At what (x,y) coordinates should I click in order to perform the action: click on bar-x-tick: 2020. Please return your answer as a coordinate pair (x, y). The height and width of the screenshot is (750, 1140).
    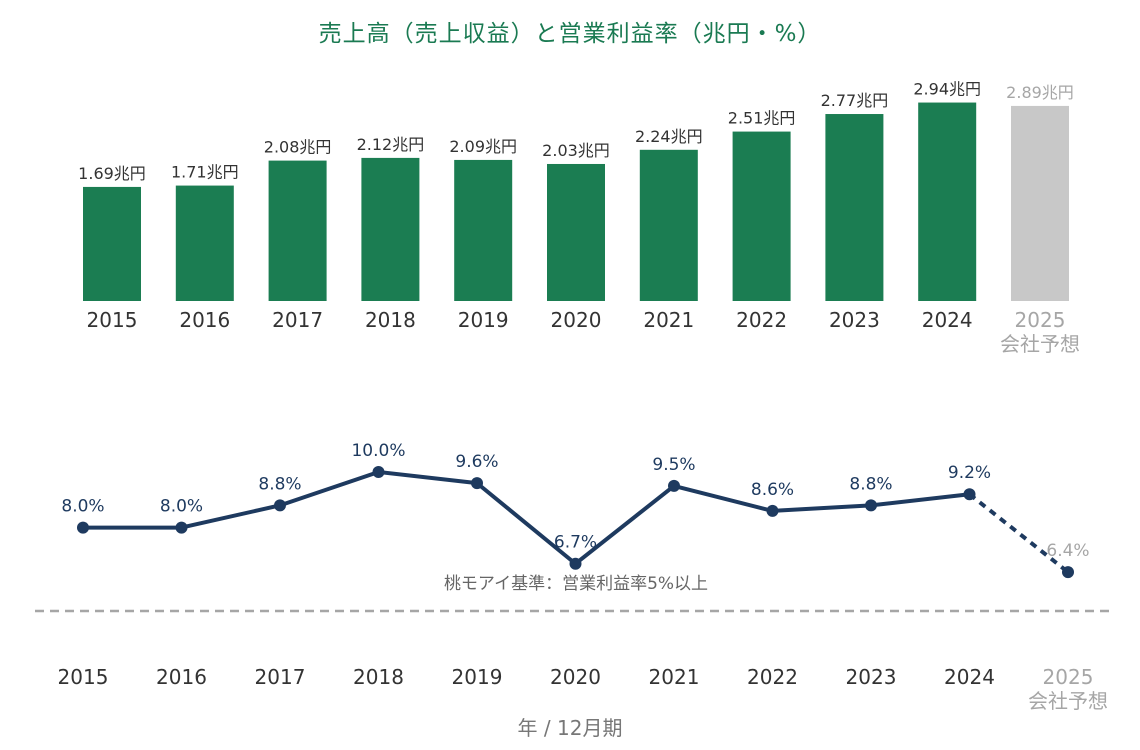
    Looking at the image, I should click on (576, 320).